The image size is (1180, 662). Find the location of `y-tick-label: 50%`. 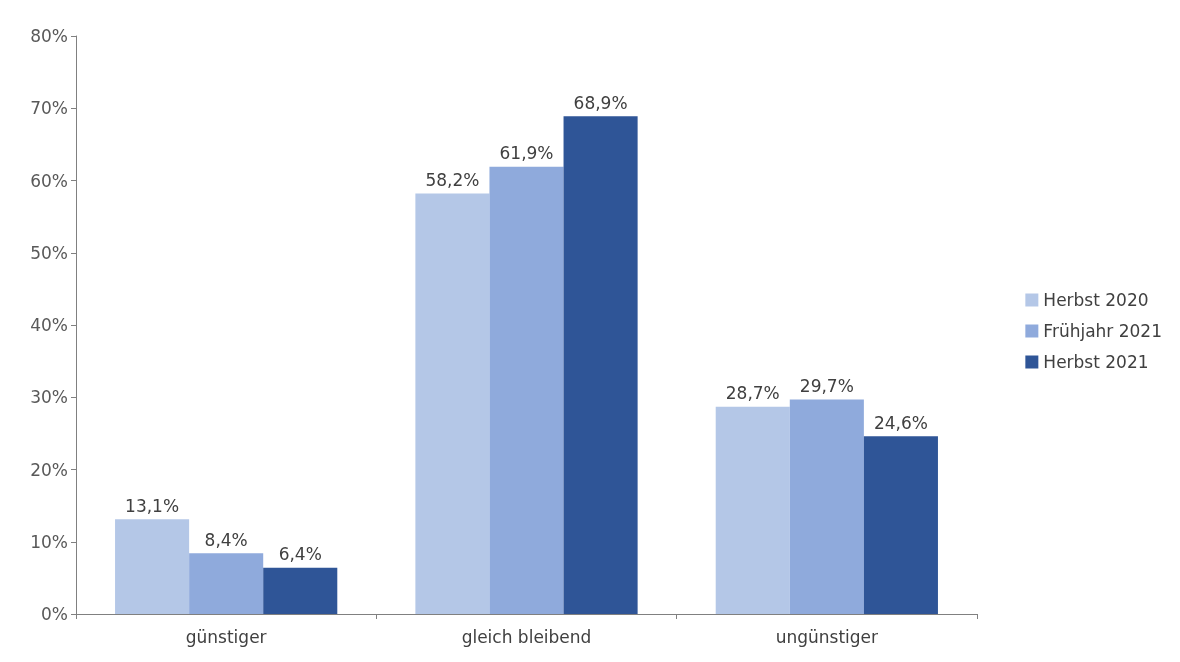

y-tick-label: 50% is located at coordinates (49, 252).